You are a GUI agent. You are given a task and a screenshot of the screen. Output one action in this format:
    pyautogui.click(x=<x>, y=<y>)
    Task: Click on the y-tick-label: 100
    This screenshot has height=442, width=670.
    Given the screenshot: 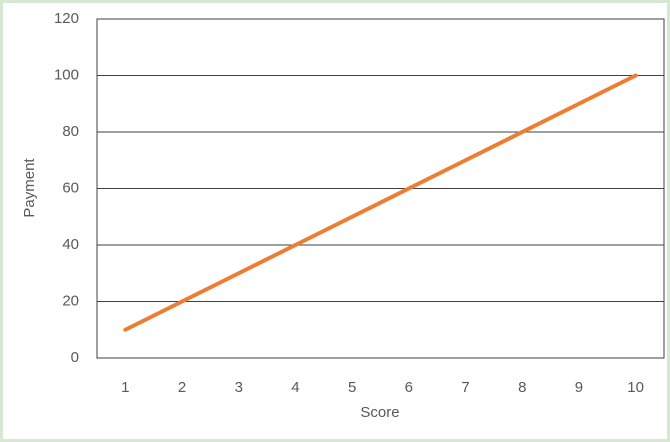 What is the action you would take?
    pyautogui.click(x=66, y=74)
    